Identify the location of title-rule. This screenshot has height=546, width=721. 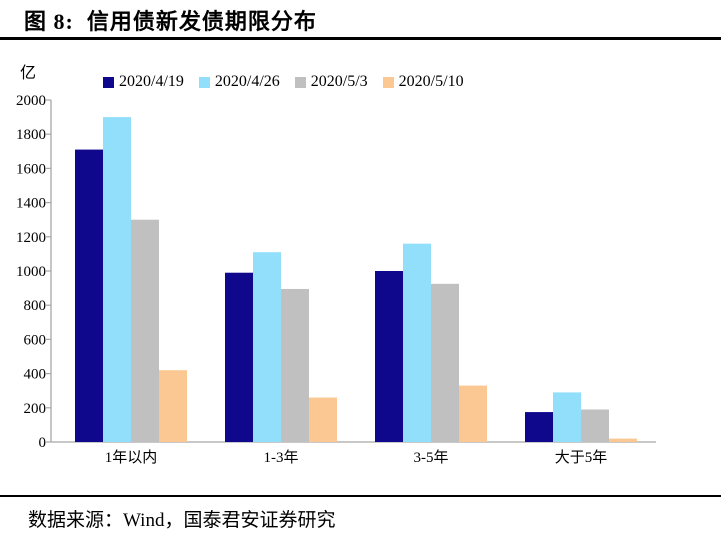
(360, 38).